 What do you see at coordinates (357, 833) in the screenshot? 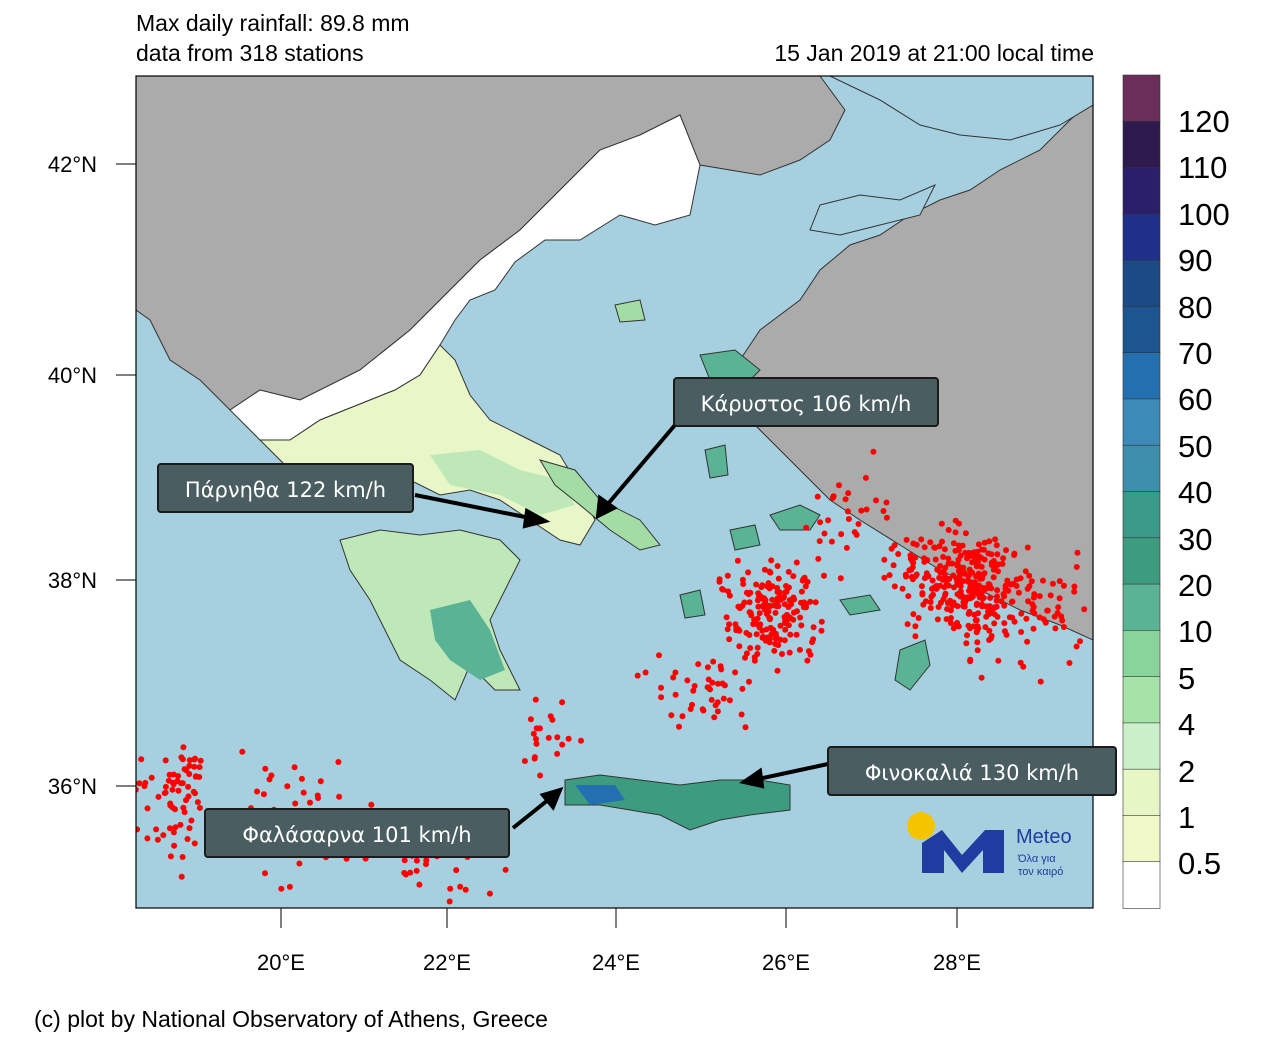
I see `annotation-falasarna: Φαλάσαρνα 101 km/h` at bounding box center [357, 833].